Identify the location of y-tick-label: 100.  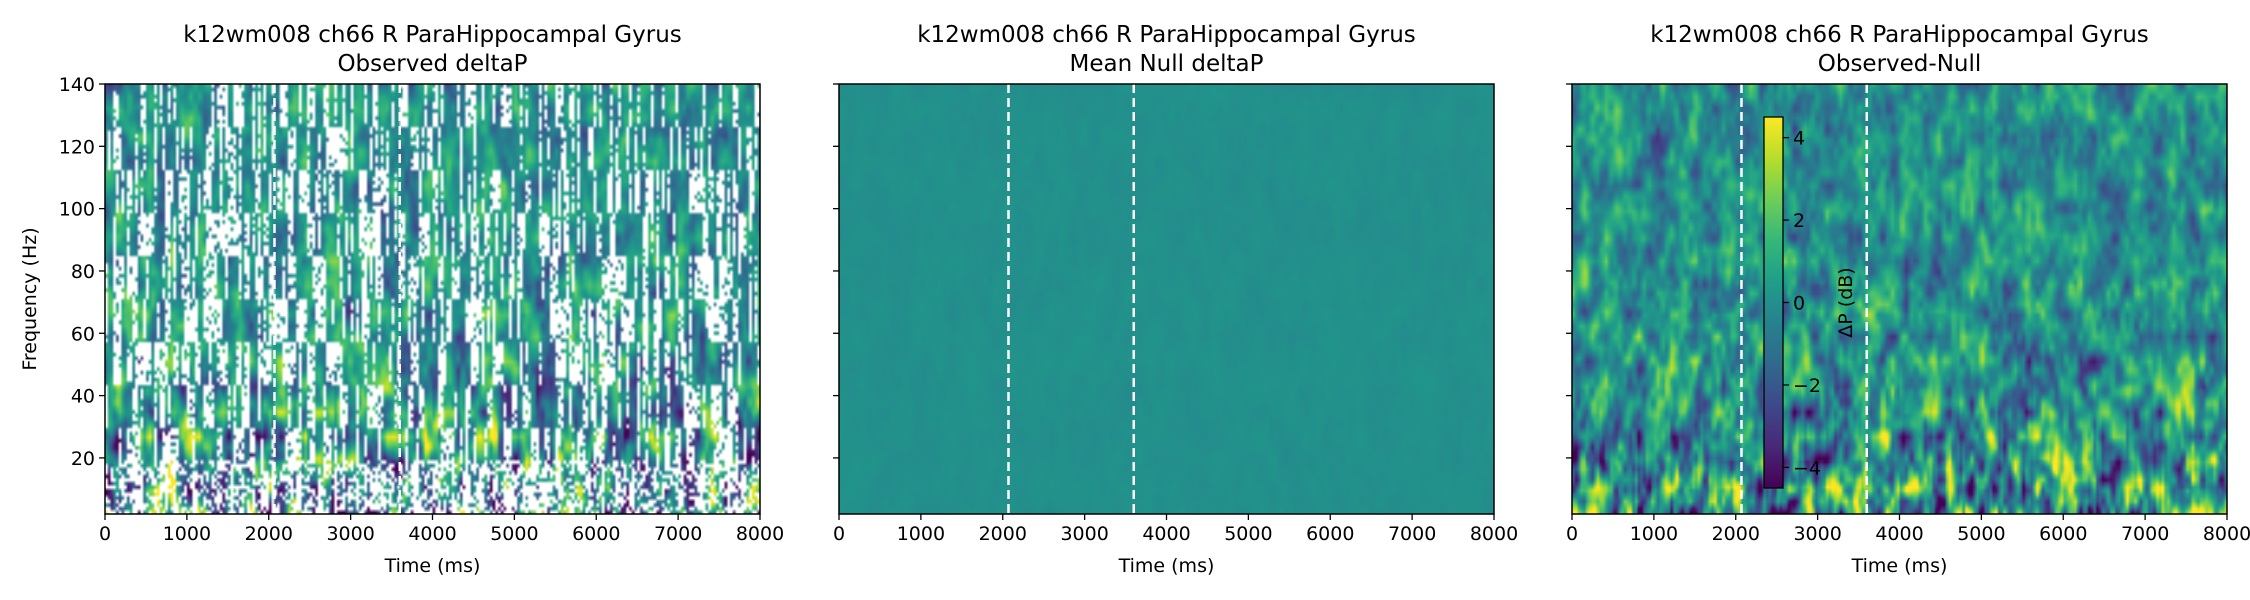
(77, 210).